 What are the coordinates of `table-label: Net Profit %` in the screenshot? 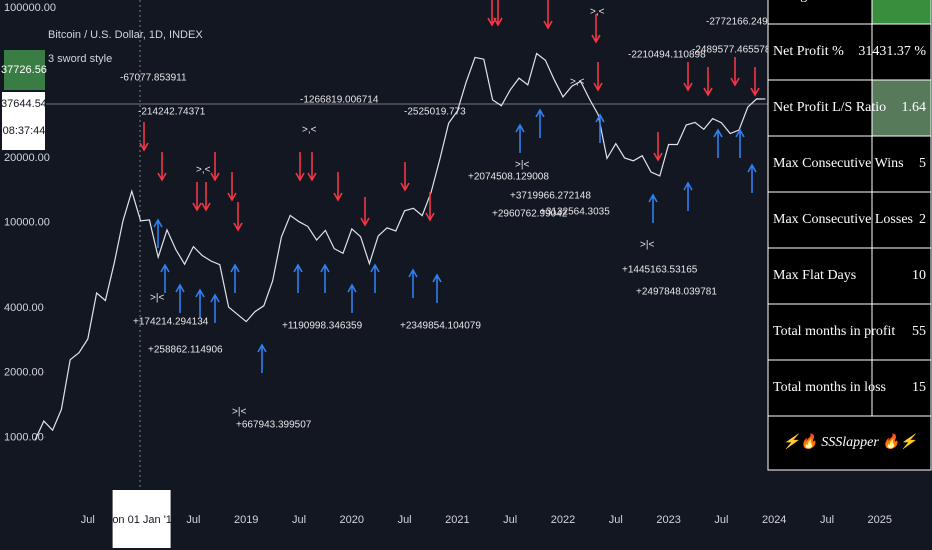 It's located at (808, 51).